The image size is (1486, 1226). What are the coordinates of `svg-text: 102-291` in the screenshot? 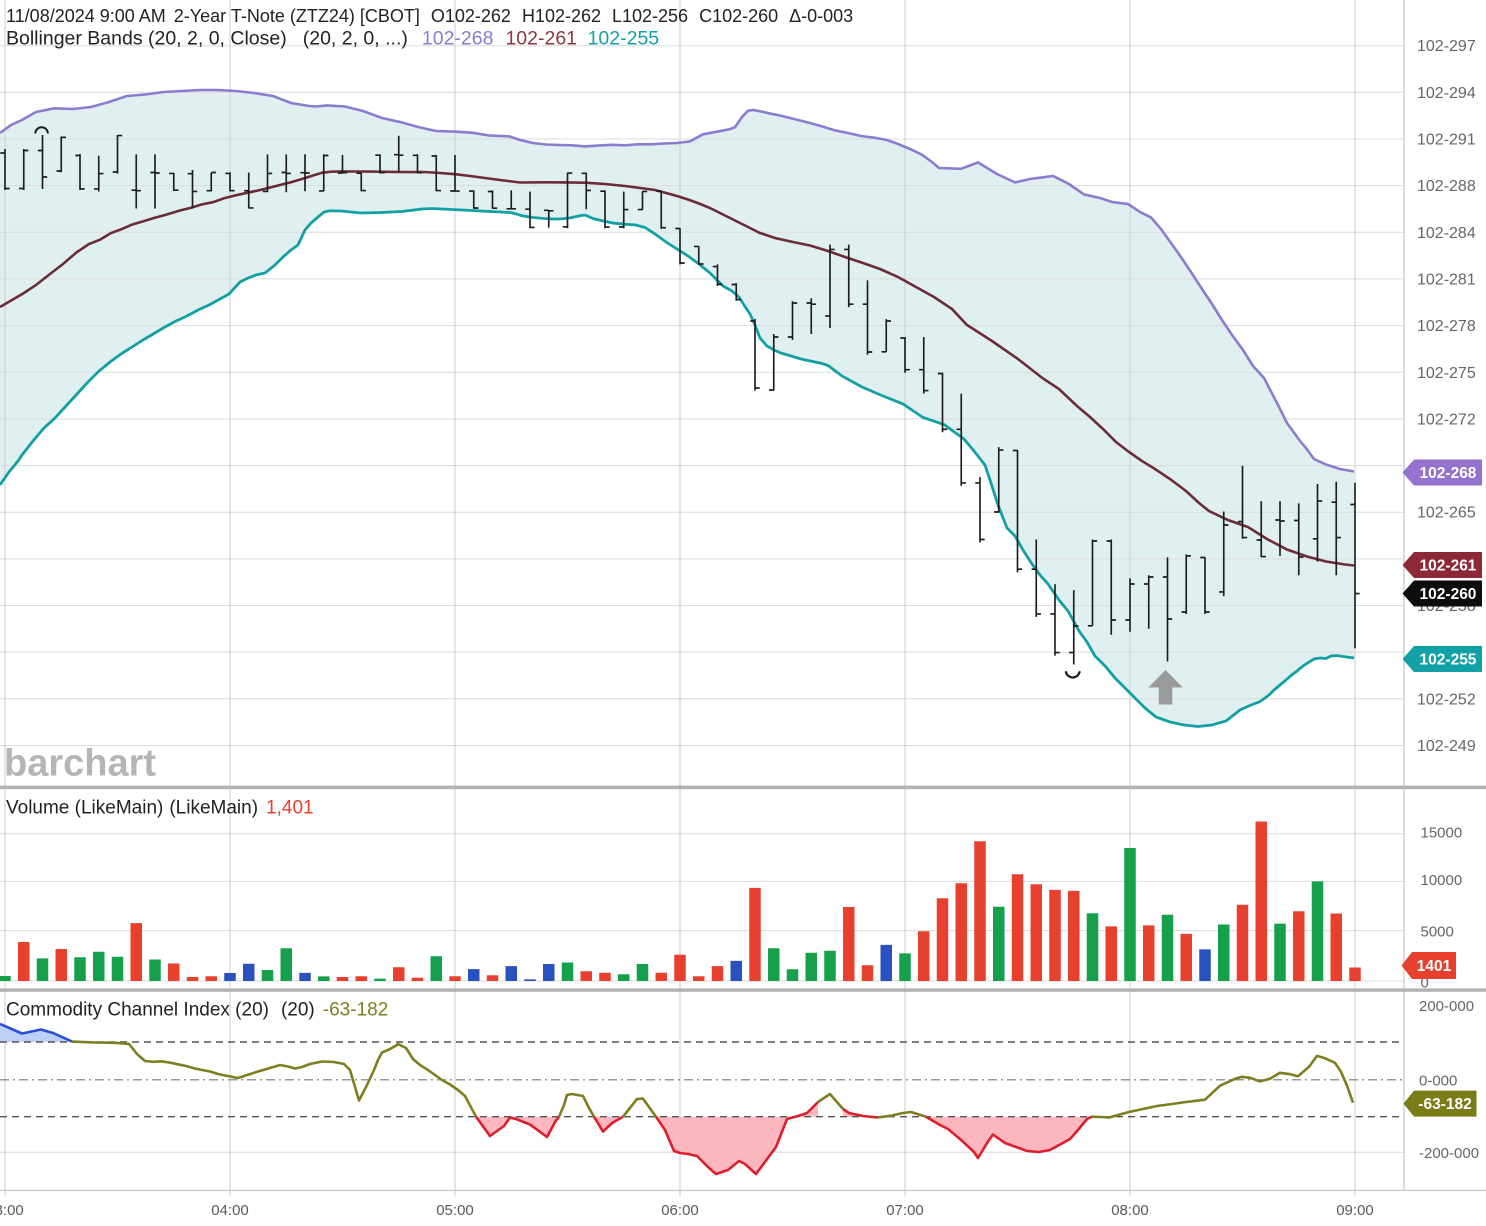 It's located at (1446, 140).